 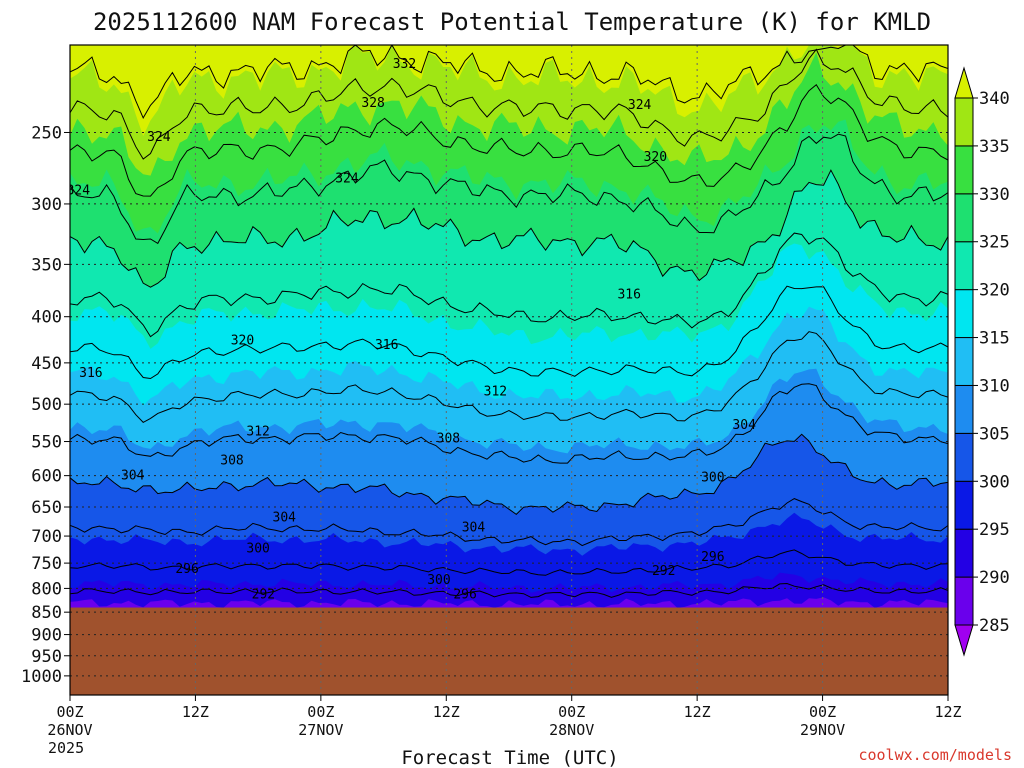 What do you see at coordinates (994, 339) in the screenshot?
I see `colorbar-label: 315` at bounding box center [994, 339].